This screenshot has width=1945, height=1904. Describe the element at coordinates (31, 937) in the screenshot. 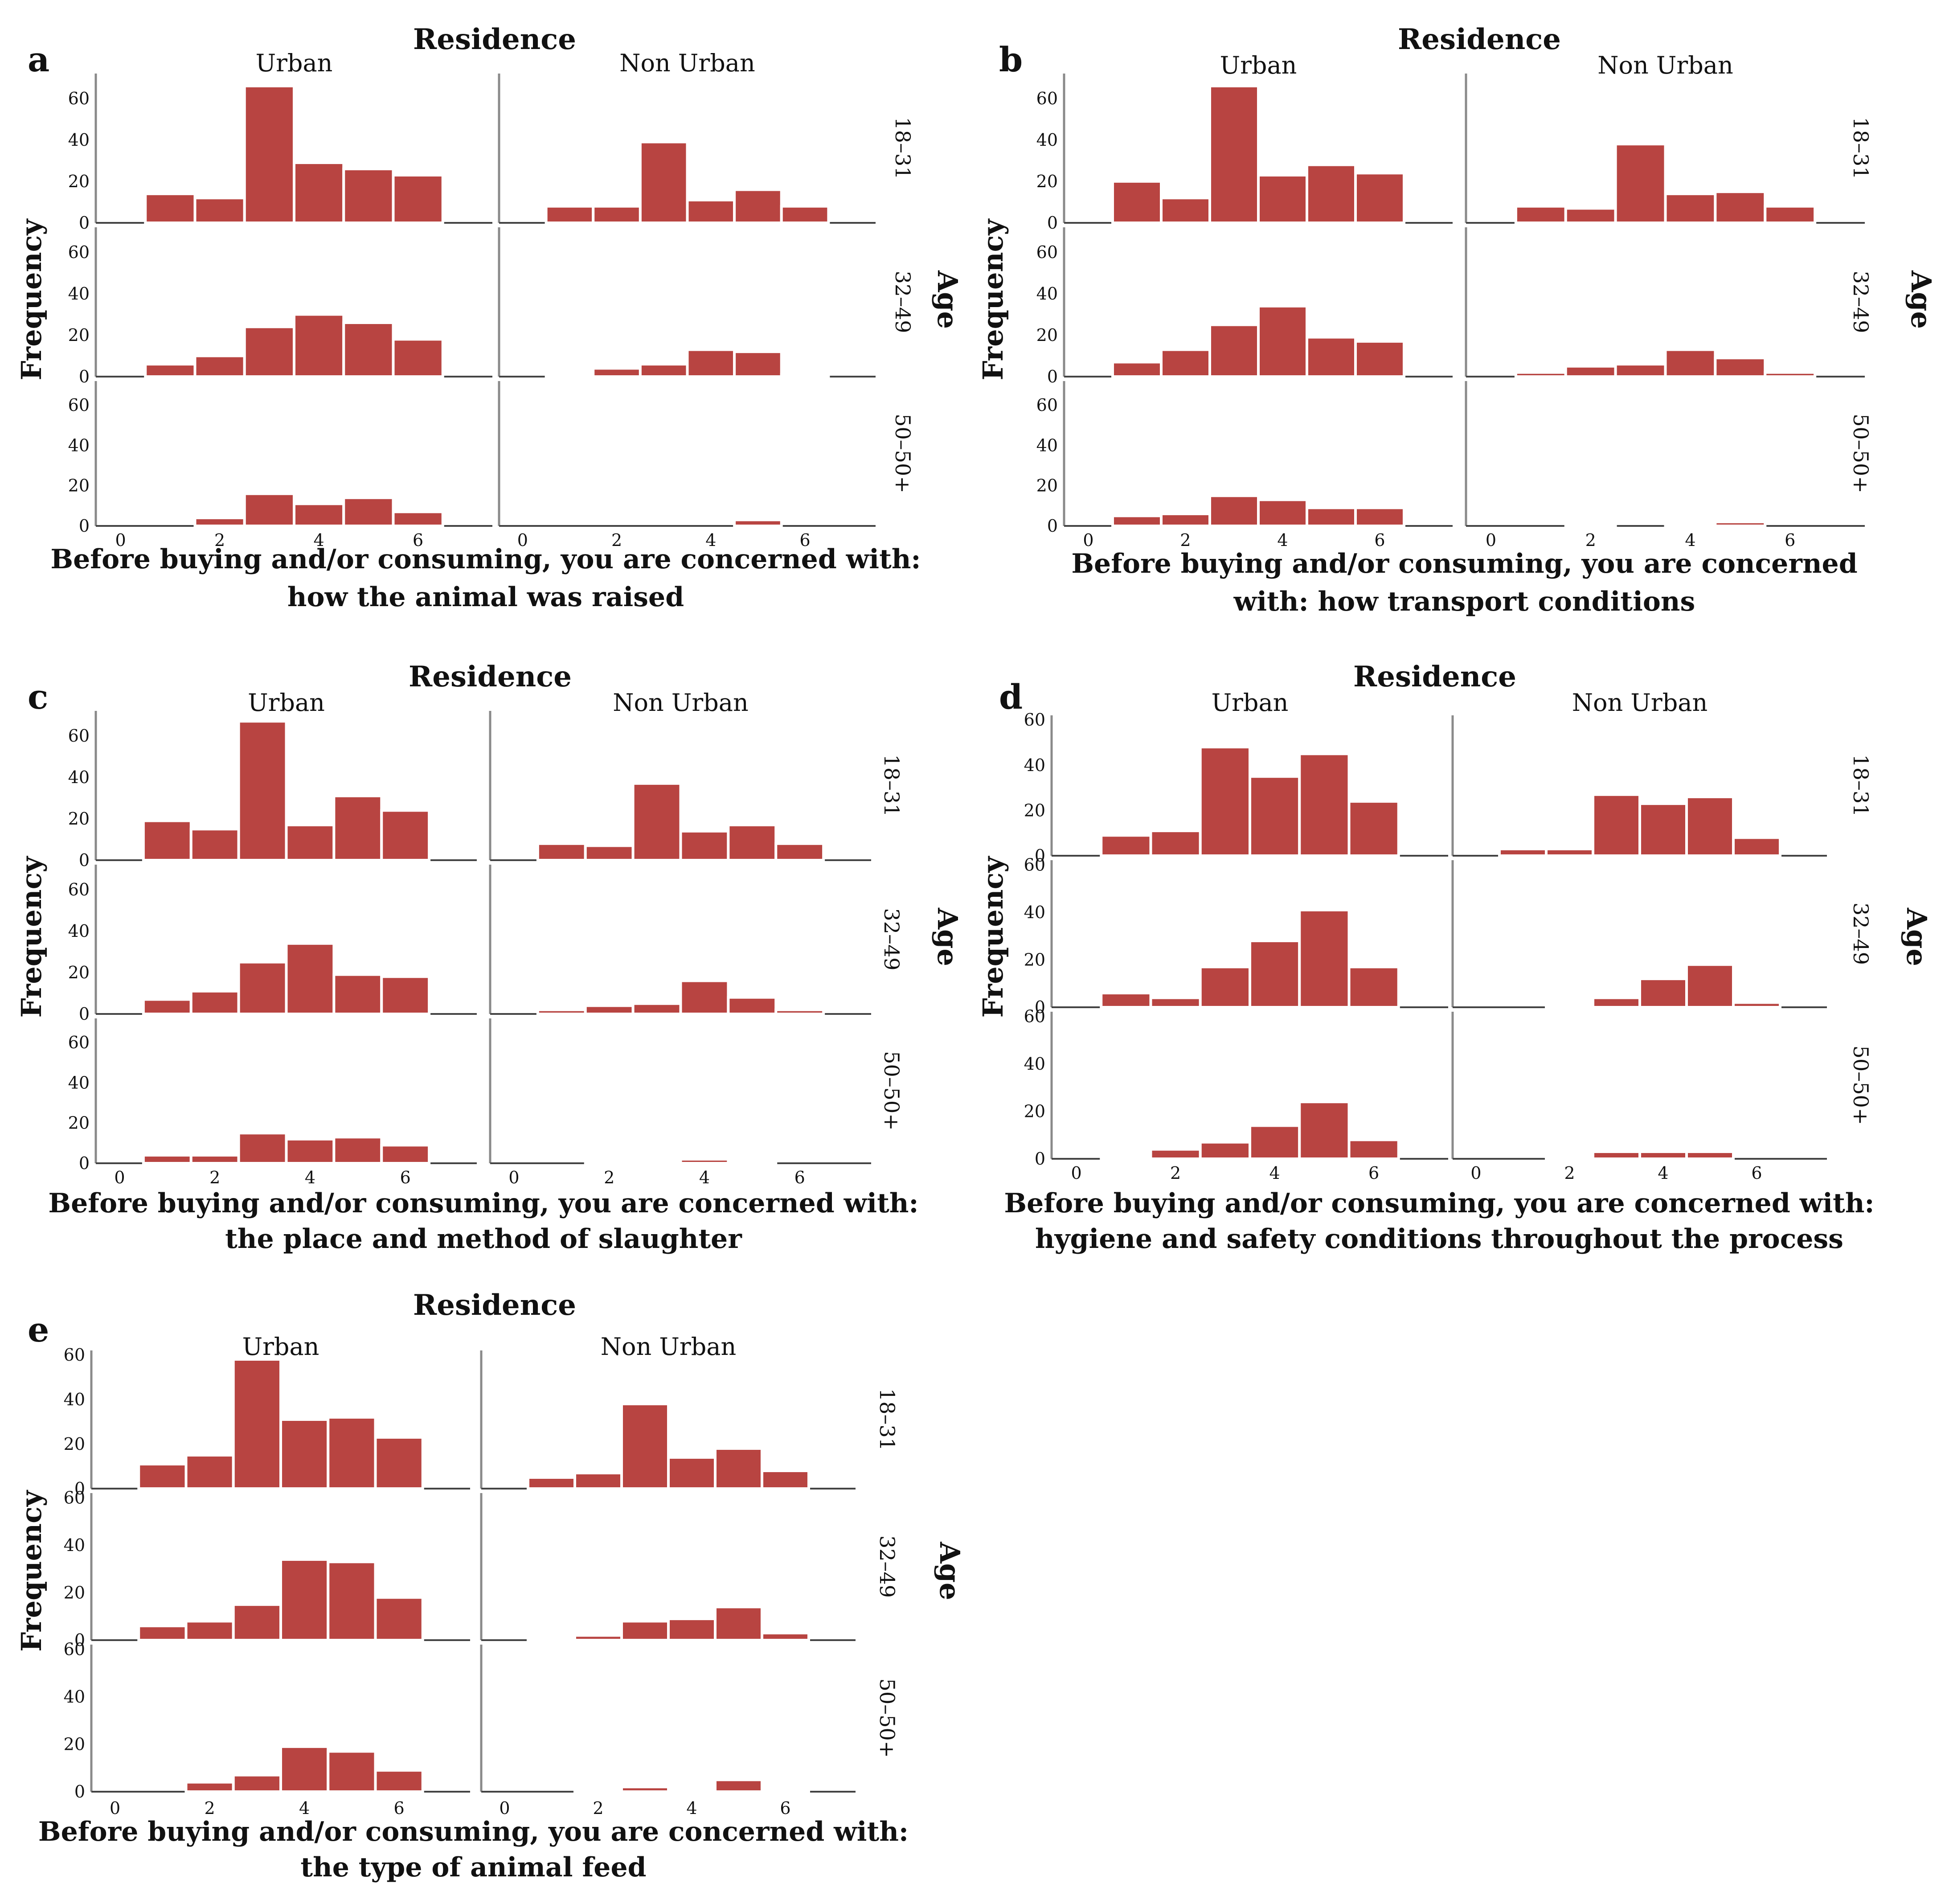

I see `frequency-axis-label: Frequency` at that location.